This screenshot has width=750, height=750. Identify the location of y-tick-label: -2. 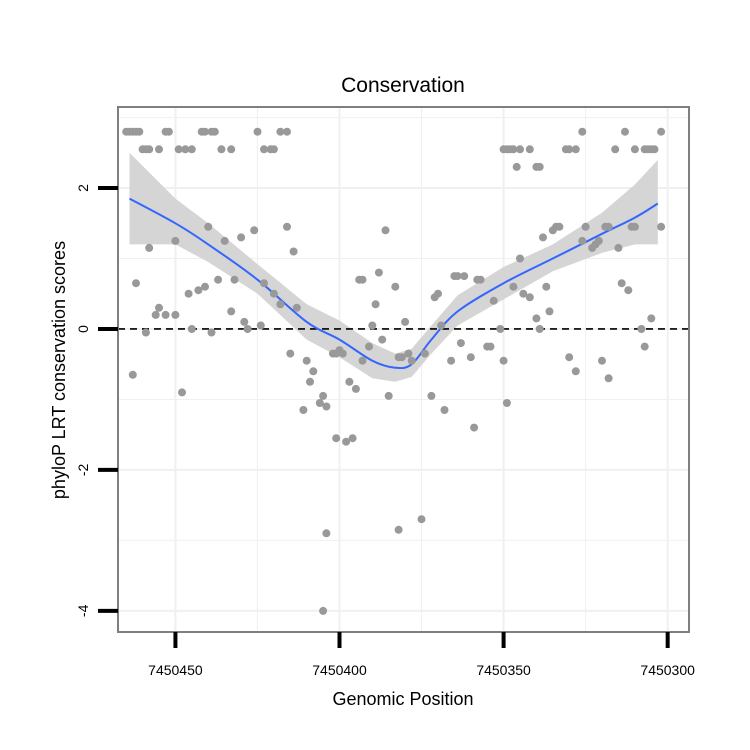
(83, 469).